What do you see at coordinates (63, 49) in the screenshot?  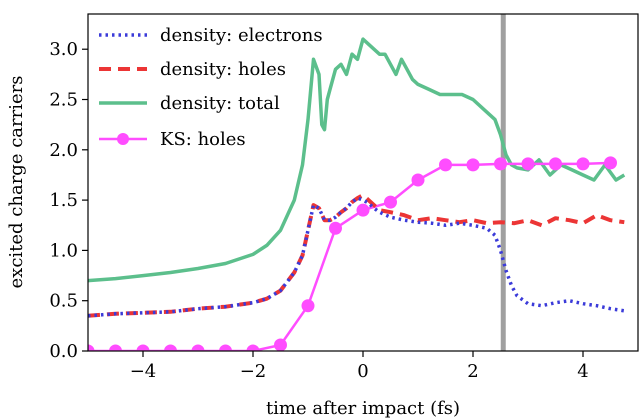 I see `y-tick-label: 3.0` at bounding box center [63, 49].